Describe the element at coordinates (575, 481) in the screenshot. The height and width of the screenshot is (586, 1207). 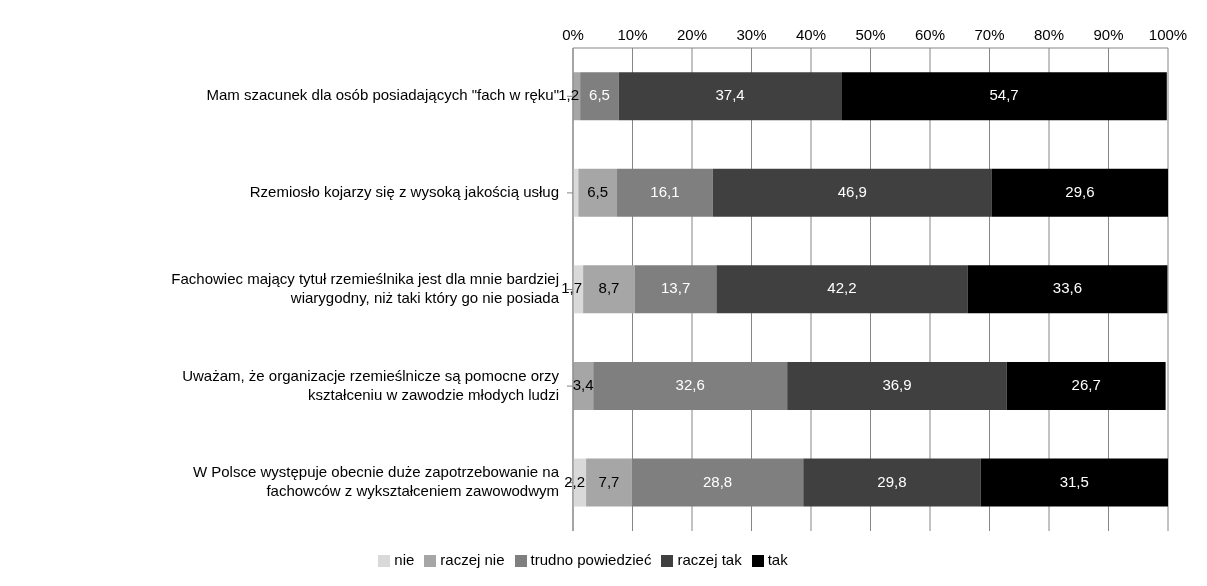
I see `data-label: 2,2` at that location.